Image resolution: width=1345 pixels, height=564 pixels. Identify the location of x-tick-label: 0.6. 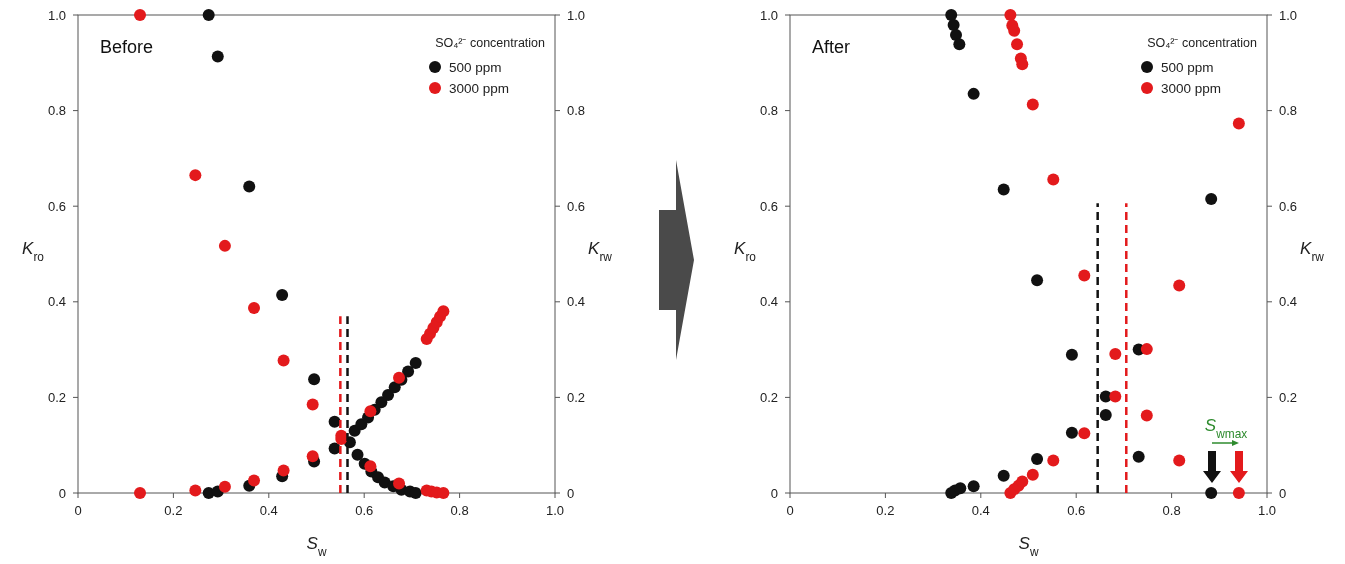
(364, 510).